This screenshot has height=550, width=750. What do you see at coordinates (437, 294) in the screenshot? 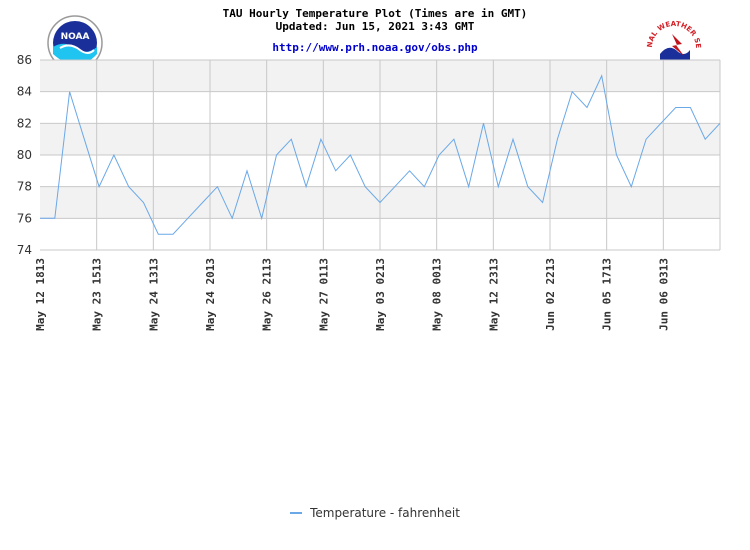
I see `x-tick-label: May 08 0013` at bounding box center [437, 294].